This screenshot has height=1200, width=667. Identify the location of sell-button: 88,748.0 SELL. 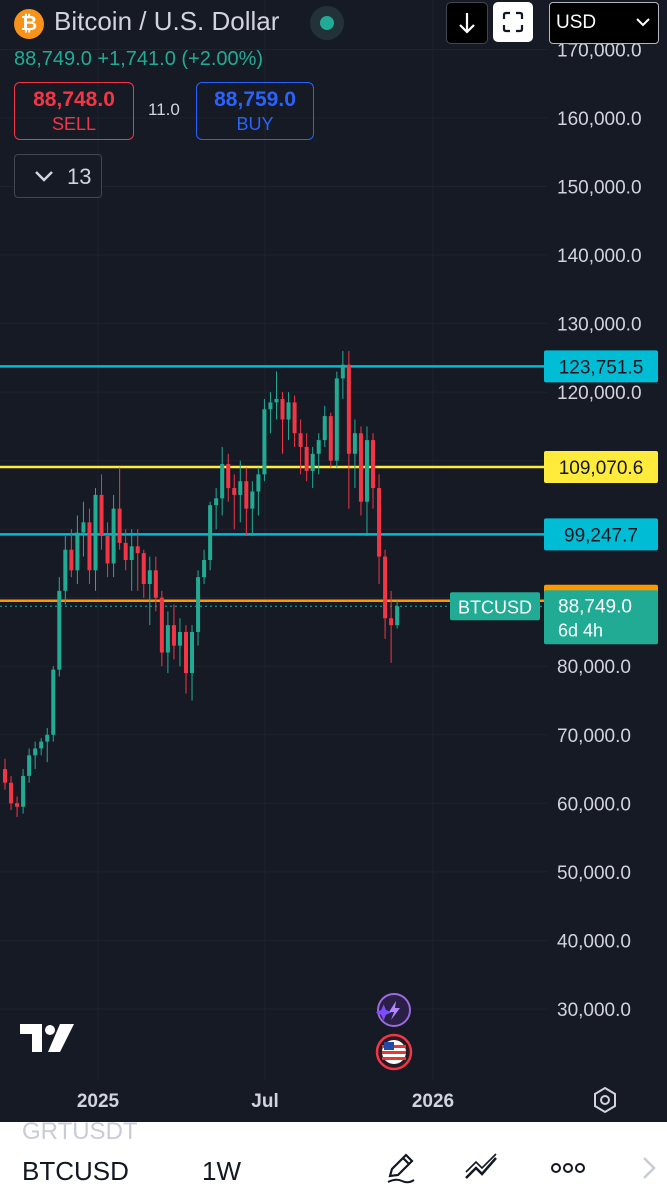
(74, 111).